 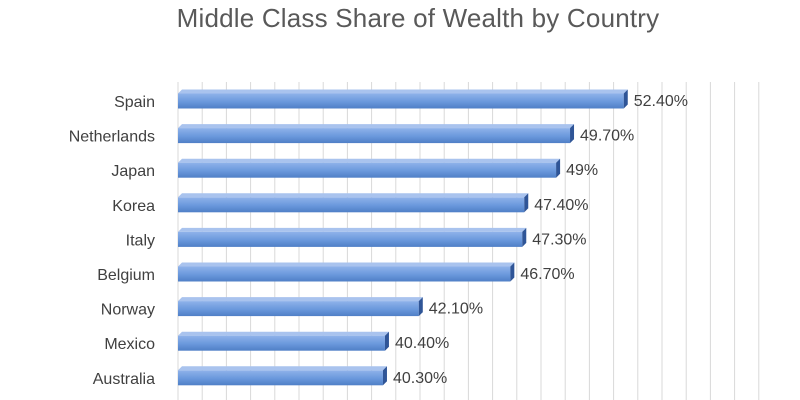 I want to click on category-label: Norway, so click(x=128, y=310).